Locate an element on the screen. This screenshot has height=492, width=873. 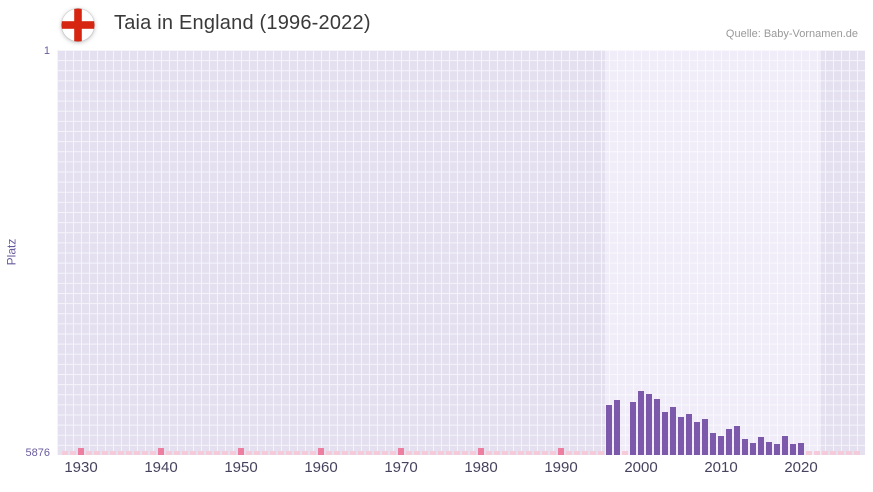
no-rank-marker-1933 is located at coordinates (105, 453).